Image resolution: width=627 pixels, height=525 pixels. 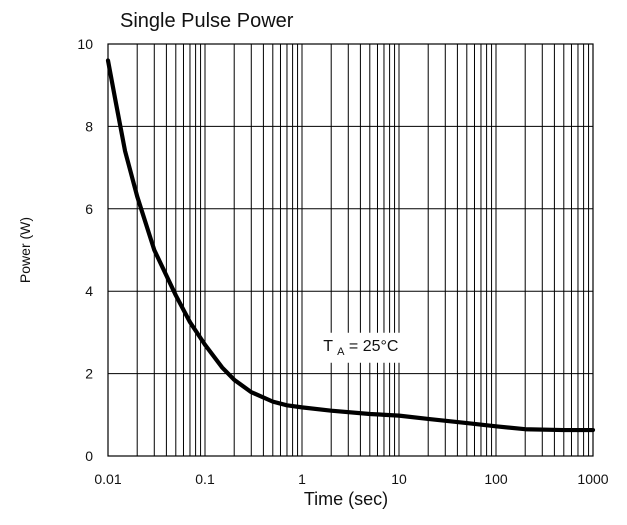 I want to click on annotation-text: T A = 25°C, so click(x=360, y=348).